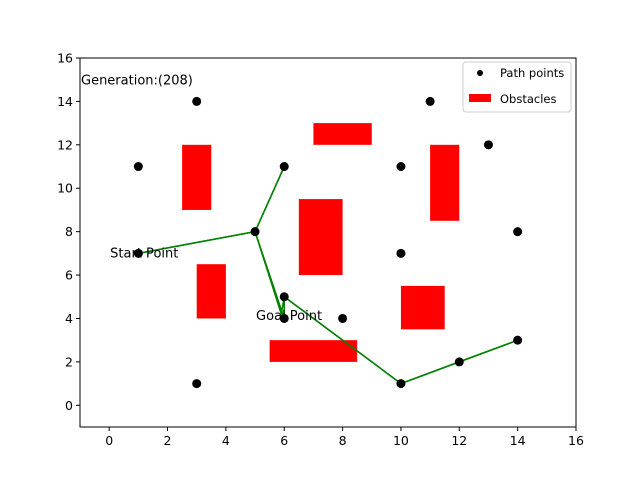 The image size is (640, 480). Describe the element at coordinates (284, 440) in the screenshot. I see `x-tick-label-3: 6` at that location.